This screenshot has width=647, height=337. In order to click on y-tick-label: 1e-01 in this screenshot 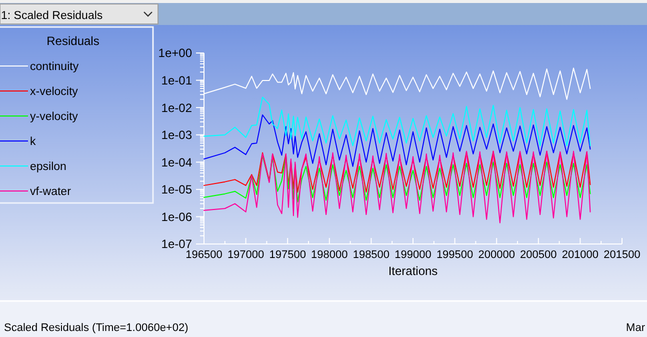, I will do `click(176, 80)`.